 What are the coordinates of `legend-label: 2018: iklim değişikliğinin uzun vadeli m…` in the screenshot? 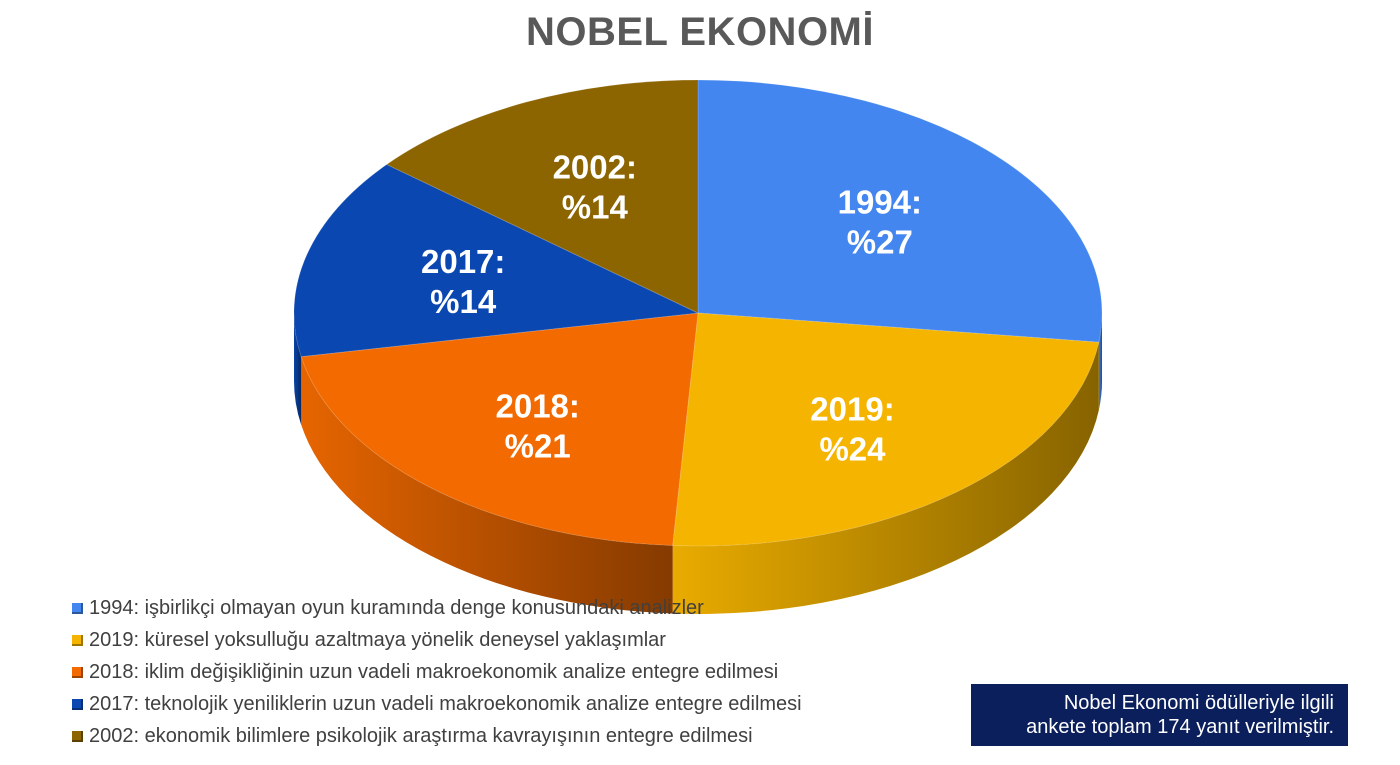 It's located at (434, 671).